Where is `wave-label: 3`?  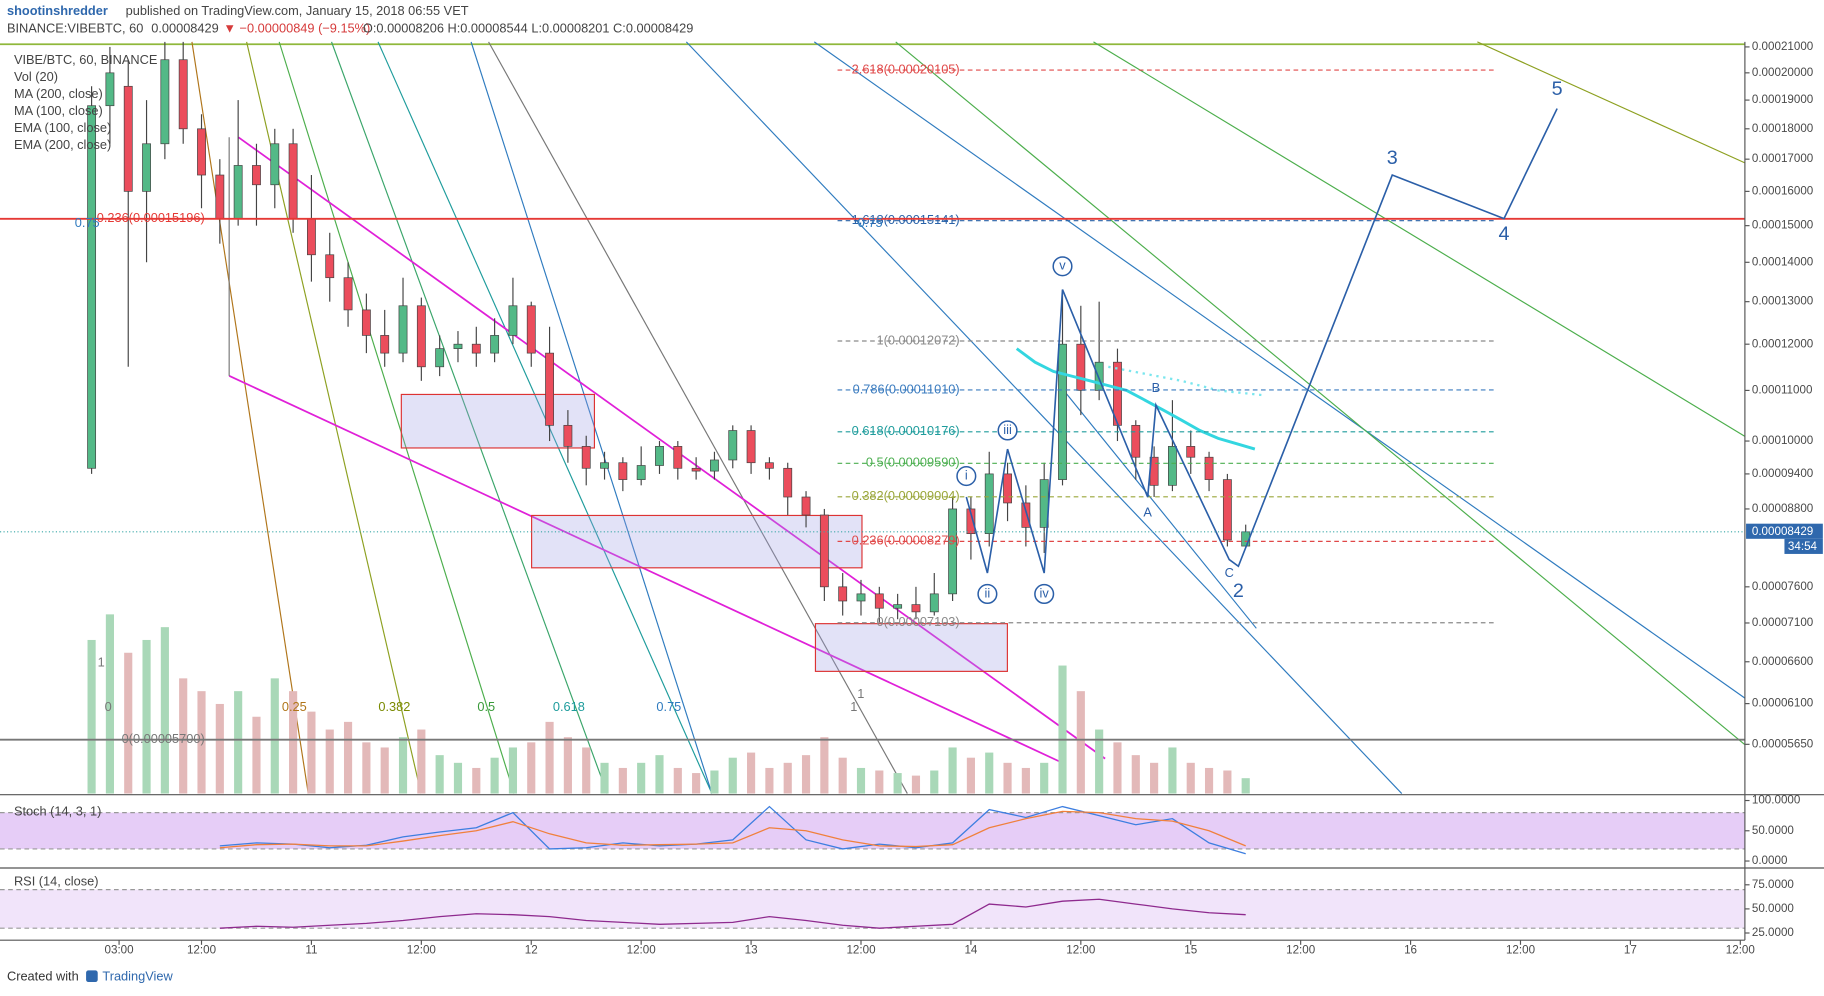
wave-label: 3 is located at coordinates (1392, 158).